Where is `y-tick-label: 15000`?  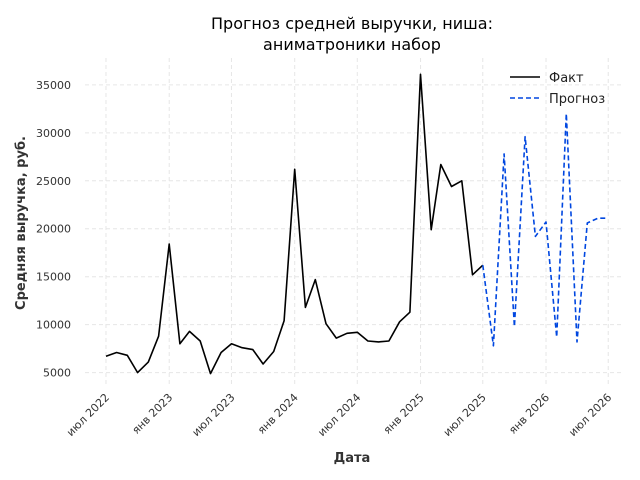 y-tick-label: 15000 is located at coordinates (53, 277).